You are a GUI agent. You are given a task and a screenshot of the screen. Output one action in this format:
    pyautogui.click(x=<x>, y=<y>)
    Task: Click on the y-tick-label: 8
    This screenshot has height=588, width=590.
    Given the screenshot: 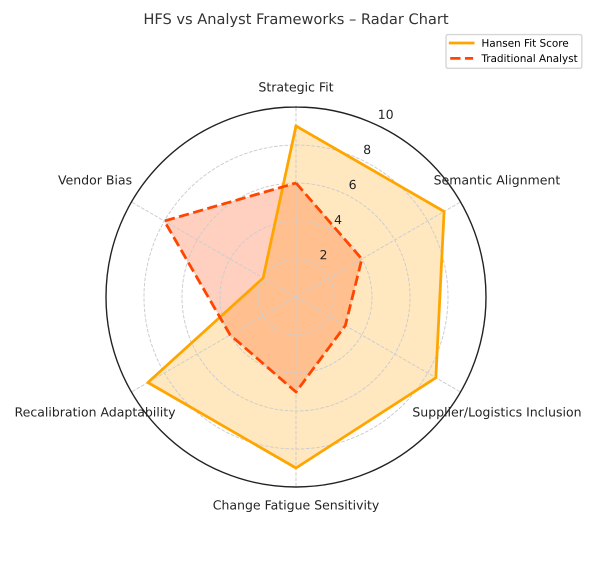 What is the action you would take?
    pyautogui.click(x=367, y=149)
    